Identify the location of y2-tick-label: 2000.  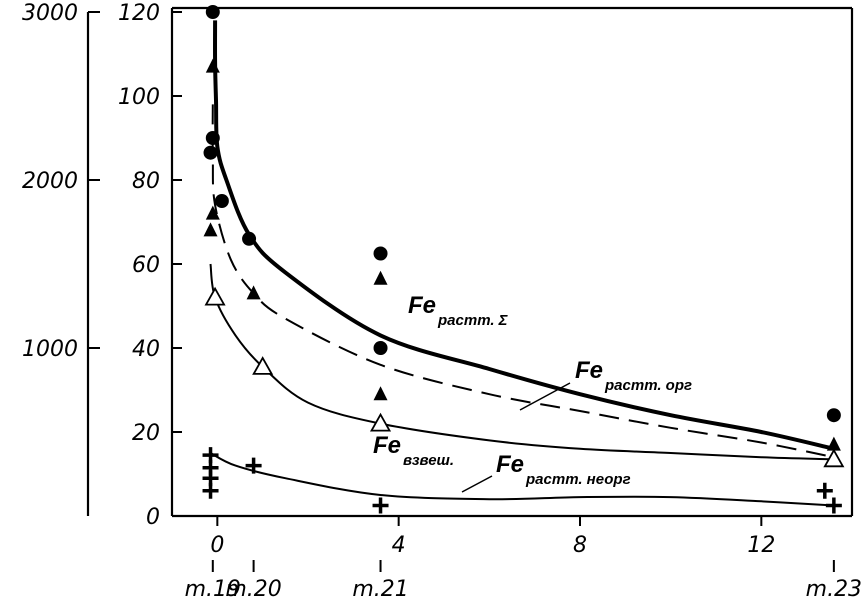
(50, 181).